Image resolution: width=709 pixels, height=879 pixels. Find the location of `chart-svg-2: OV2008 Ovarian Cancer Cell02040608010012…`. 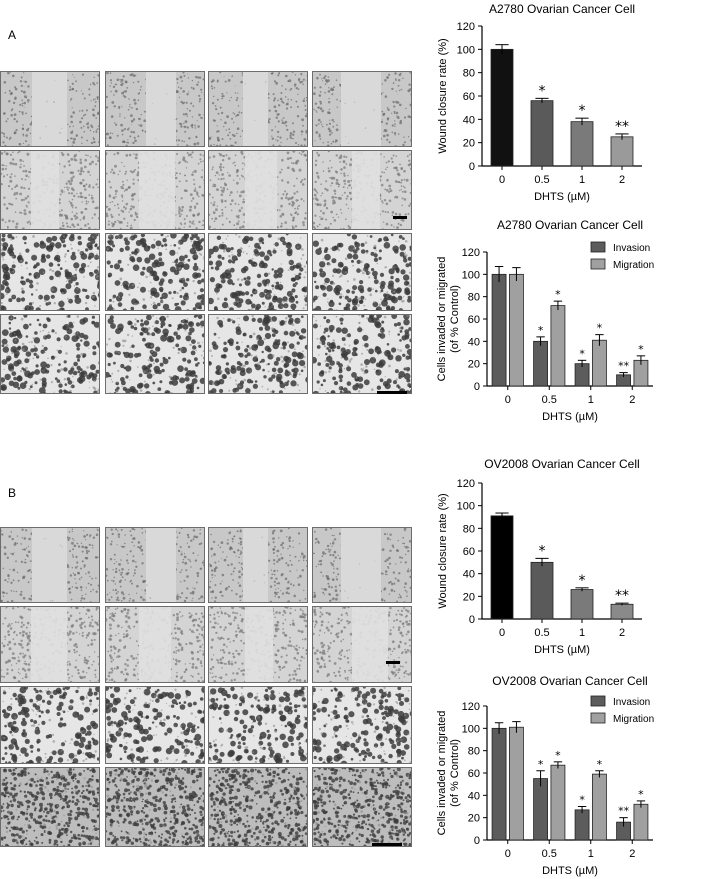

chart-svg-2: OV2008 Ovarian Cancer Cell02040608010012… is located at coordinates (539, 556).